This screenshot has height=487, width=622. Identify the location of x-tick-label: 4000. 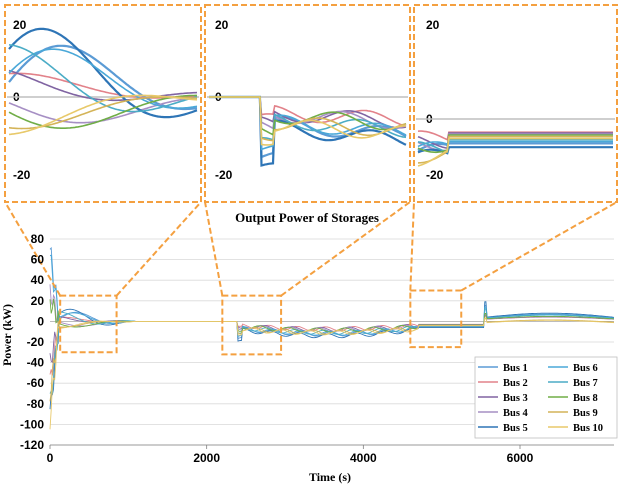
(363, 458).